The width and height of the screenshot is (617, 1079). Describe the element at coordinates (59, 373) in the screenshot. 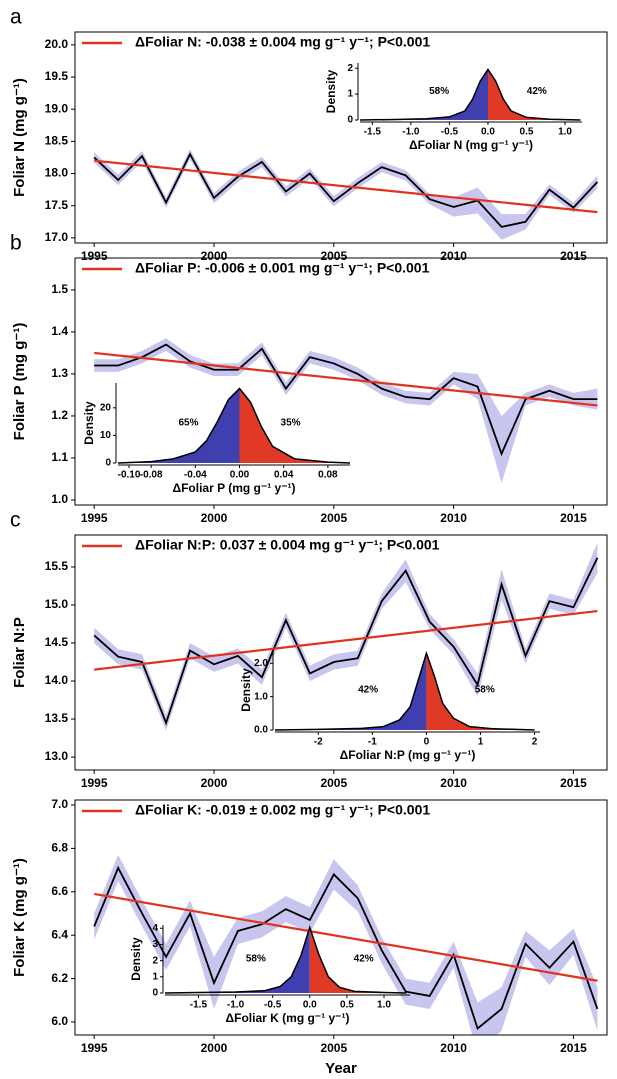

I see `y-tick-label: 1.3` at that location.